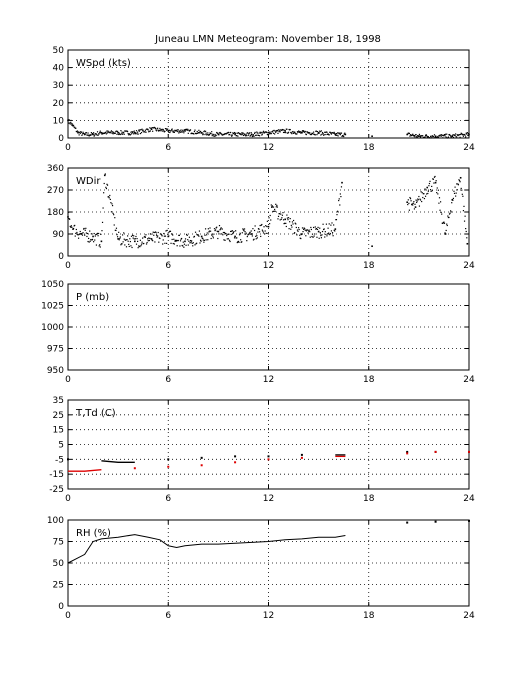  Describe the element at coordinates (264, 99) in the screenshot. I see `wind-speed-panel: 0 10 20 30 40 50 0 6 12 18 24 WSpd (kts)` at that location.